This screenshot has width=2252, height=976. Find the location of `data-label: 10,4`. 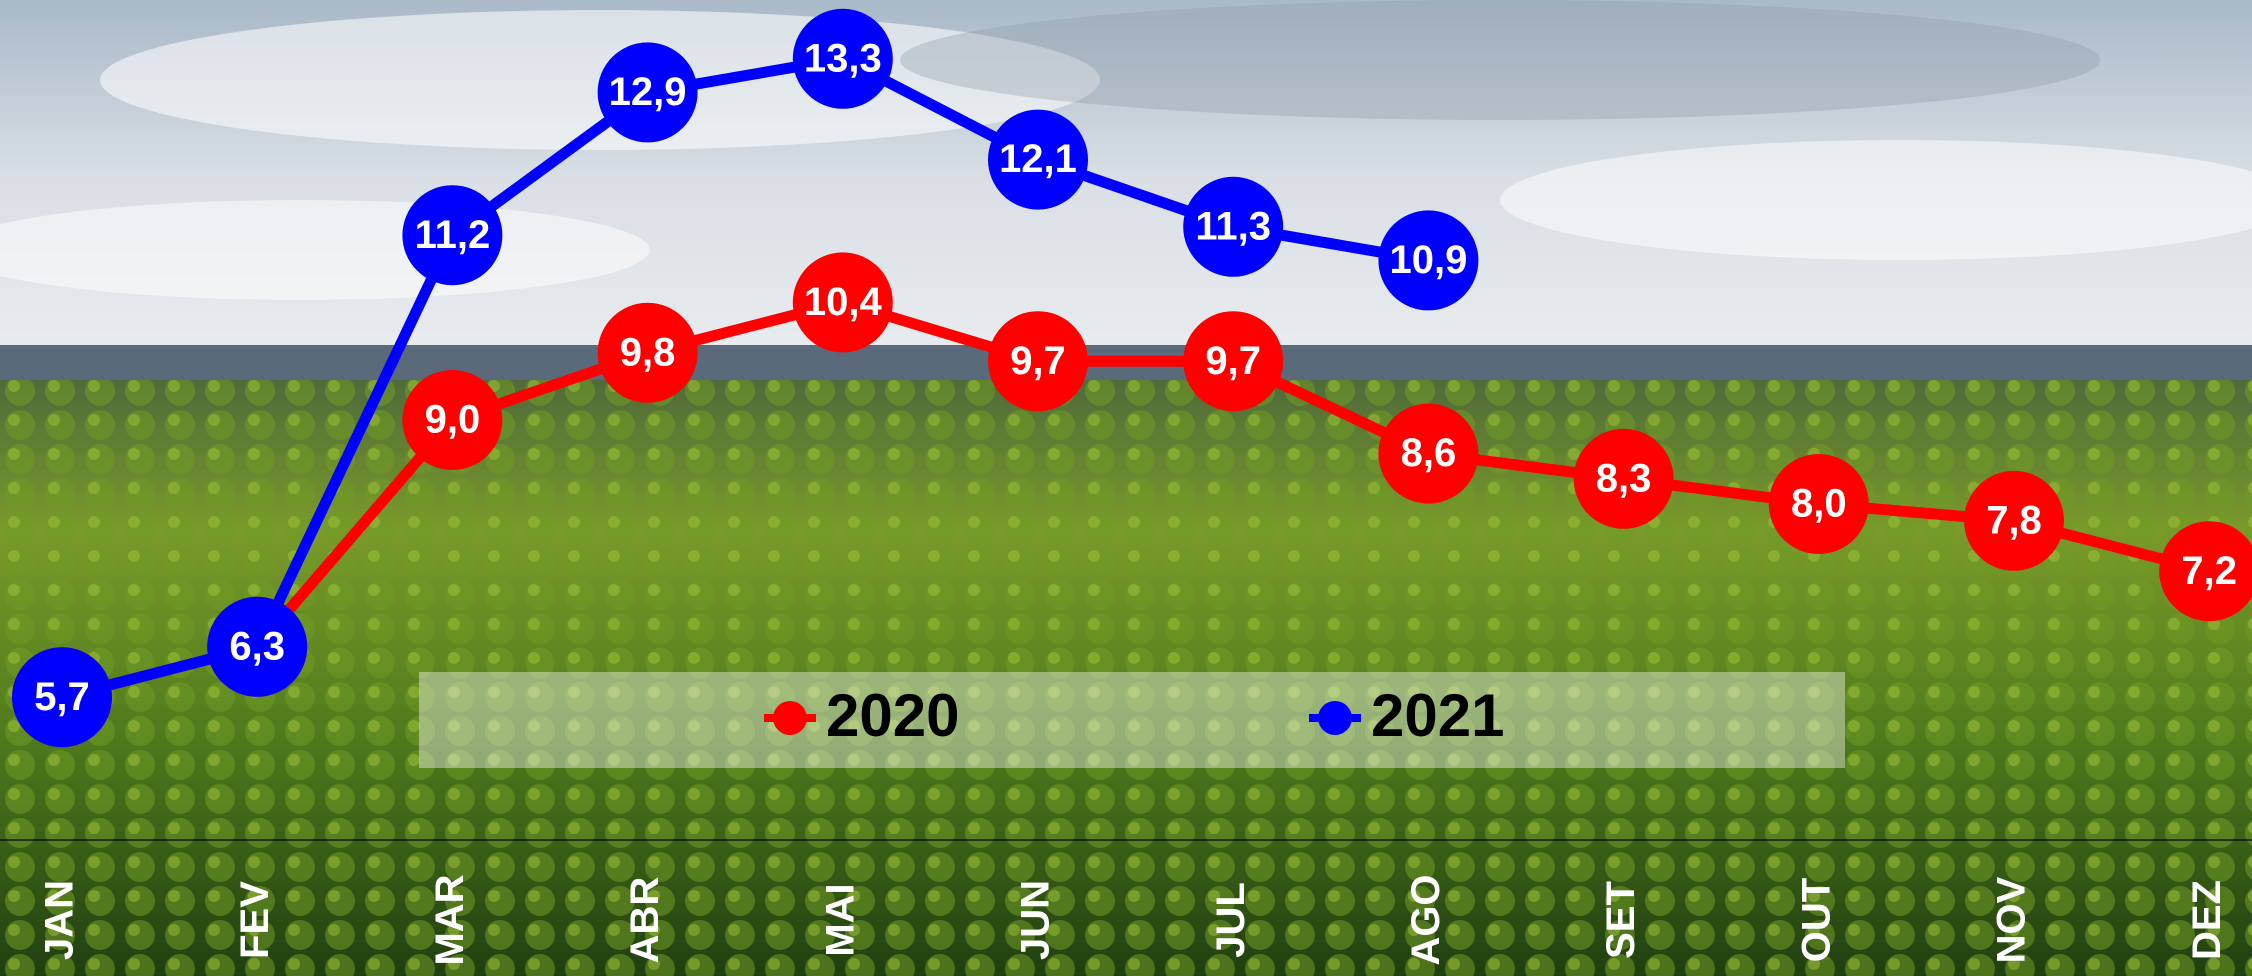

data-label: 10,4 is located at coordinates (843, 302).